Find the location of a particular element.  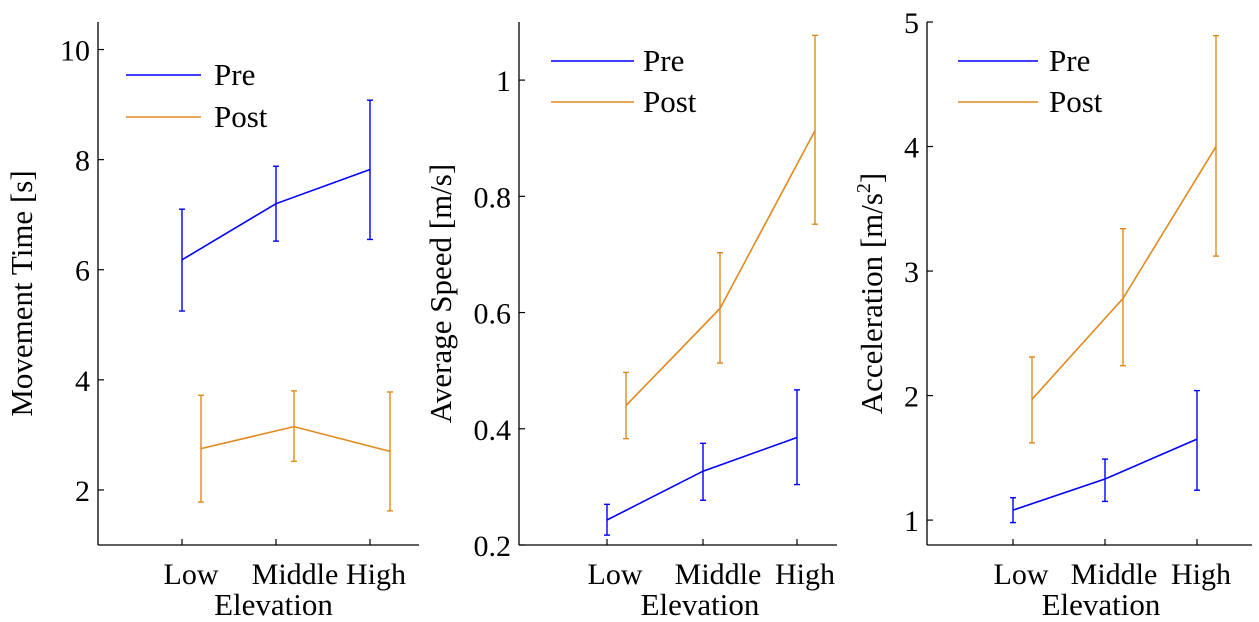

y-axis-label-tail: ] is located at coordinates (871, 178).